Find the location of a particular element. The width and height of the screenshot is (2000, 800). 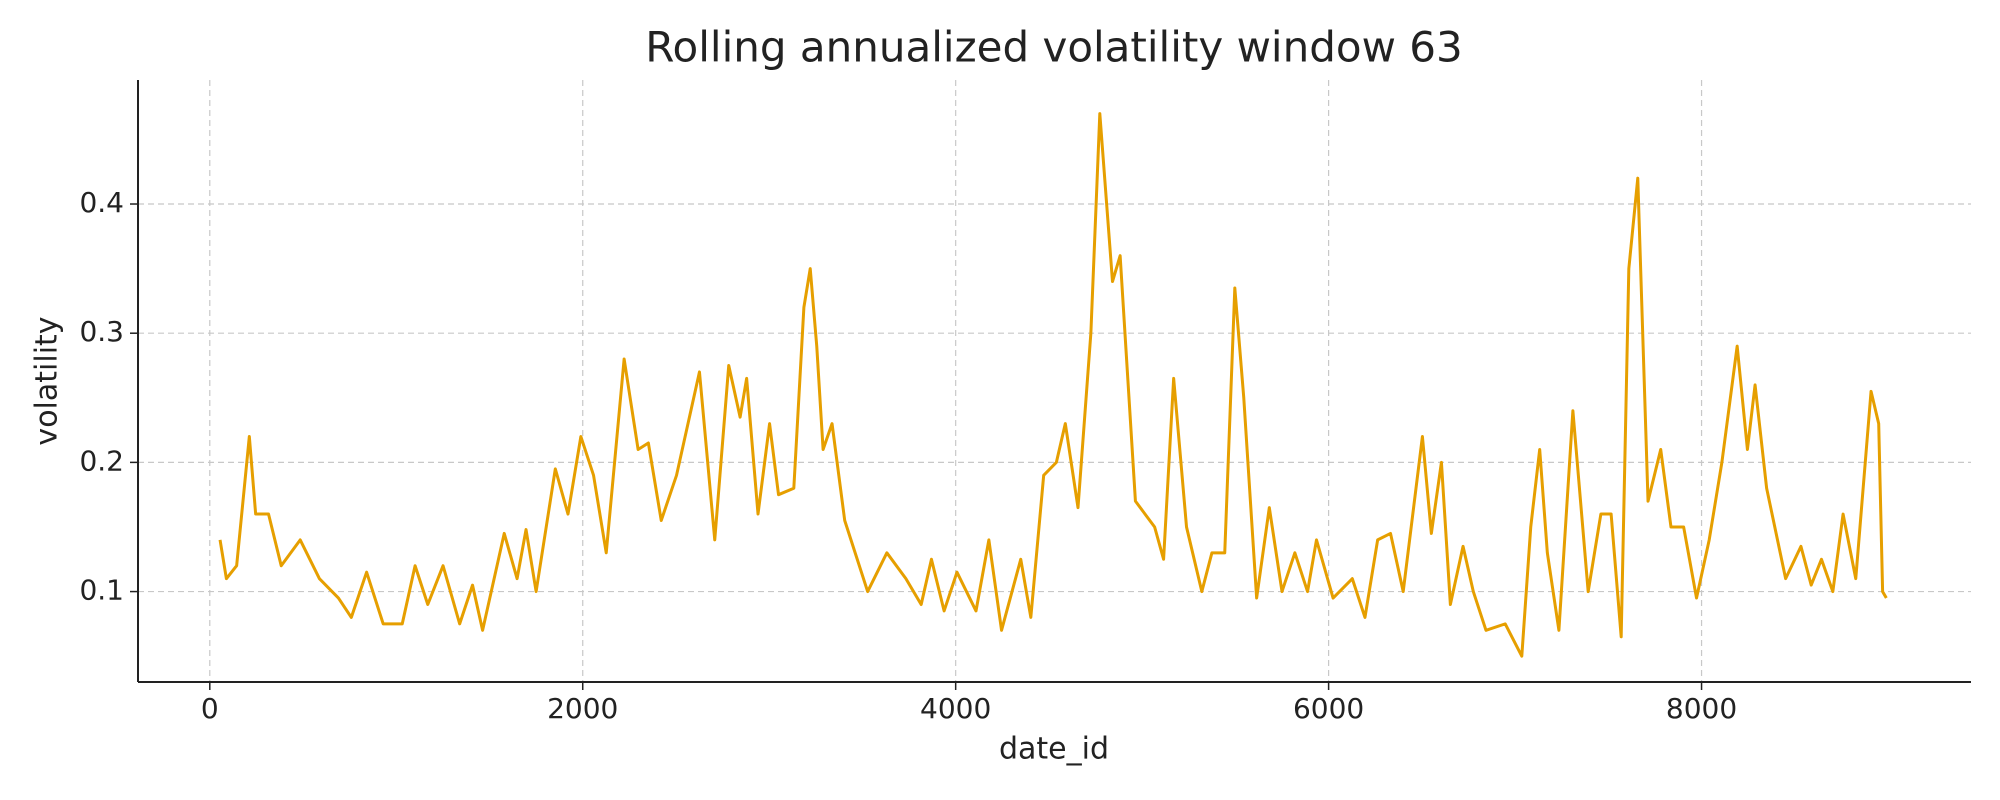

y-tick-label: 0.1 is located at coordinates (101, 590).